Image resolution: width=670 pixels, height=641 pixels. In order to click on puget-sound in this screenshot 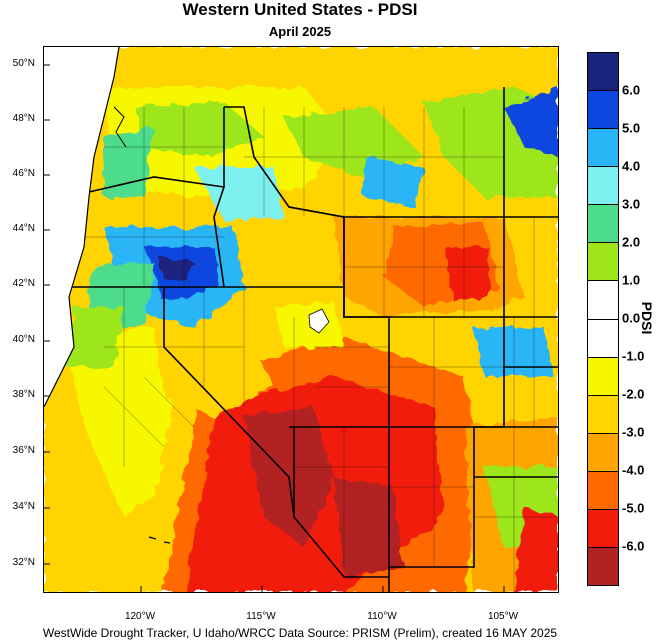, I will do `click(120, 127)`.